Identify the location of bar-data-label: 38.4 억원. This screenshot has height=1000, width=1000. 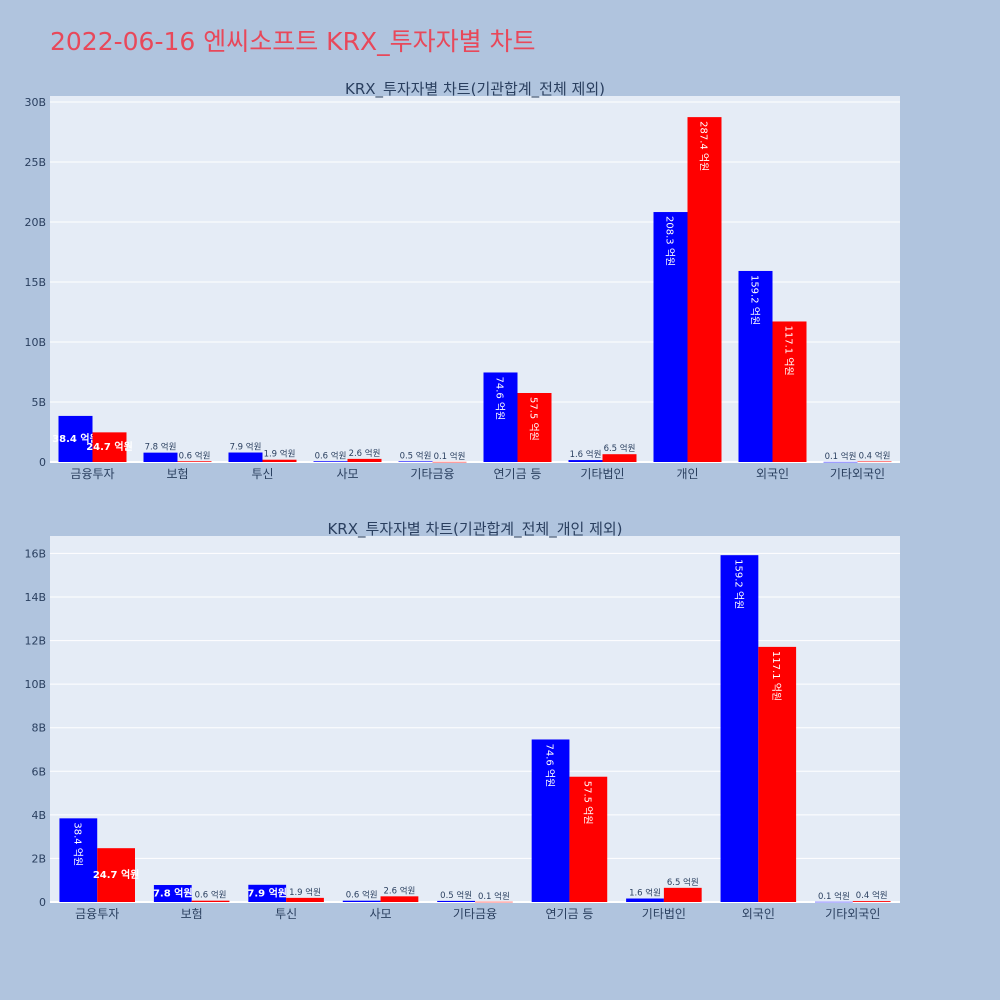
(77, 844).